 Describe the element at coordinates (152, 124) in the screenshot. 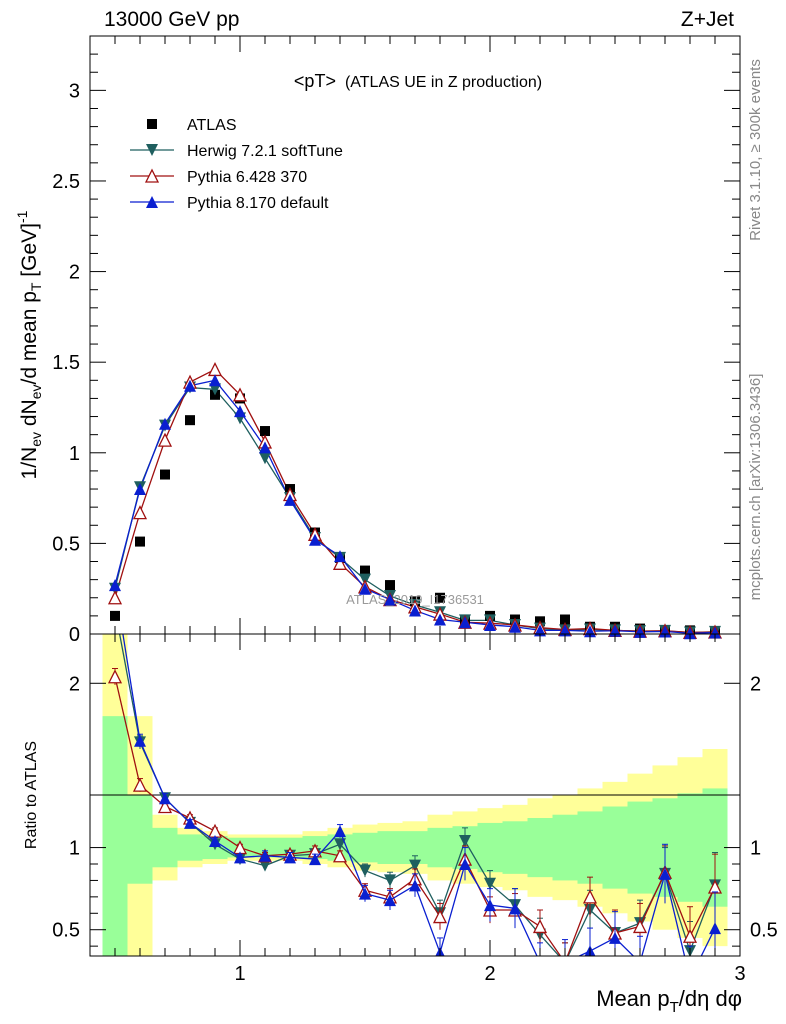

I see `legend-marker-square` at that location.